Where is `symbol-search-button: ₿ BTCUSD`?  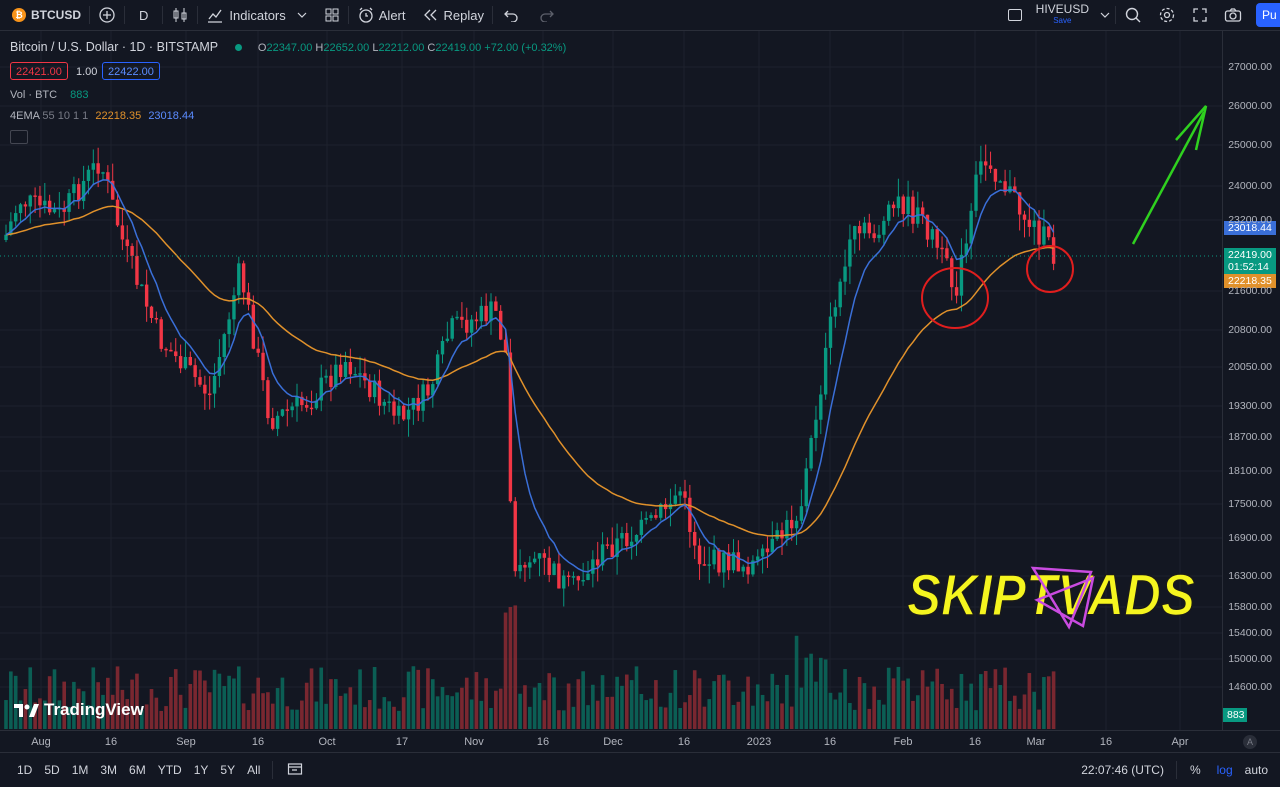
symbol-search-button: ₿ BTCUSD is located at coordinates (44, 15).